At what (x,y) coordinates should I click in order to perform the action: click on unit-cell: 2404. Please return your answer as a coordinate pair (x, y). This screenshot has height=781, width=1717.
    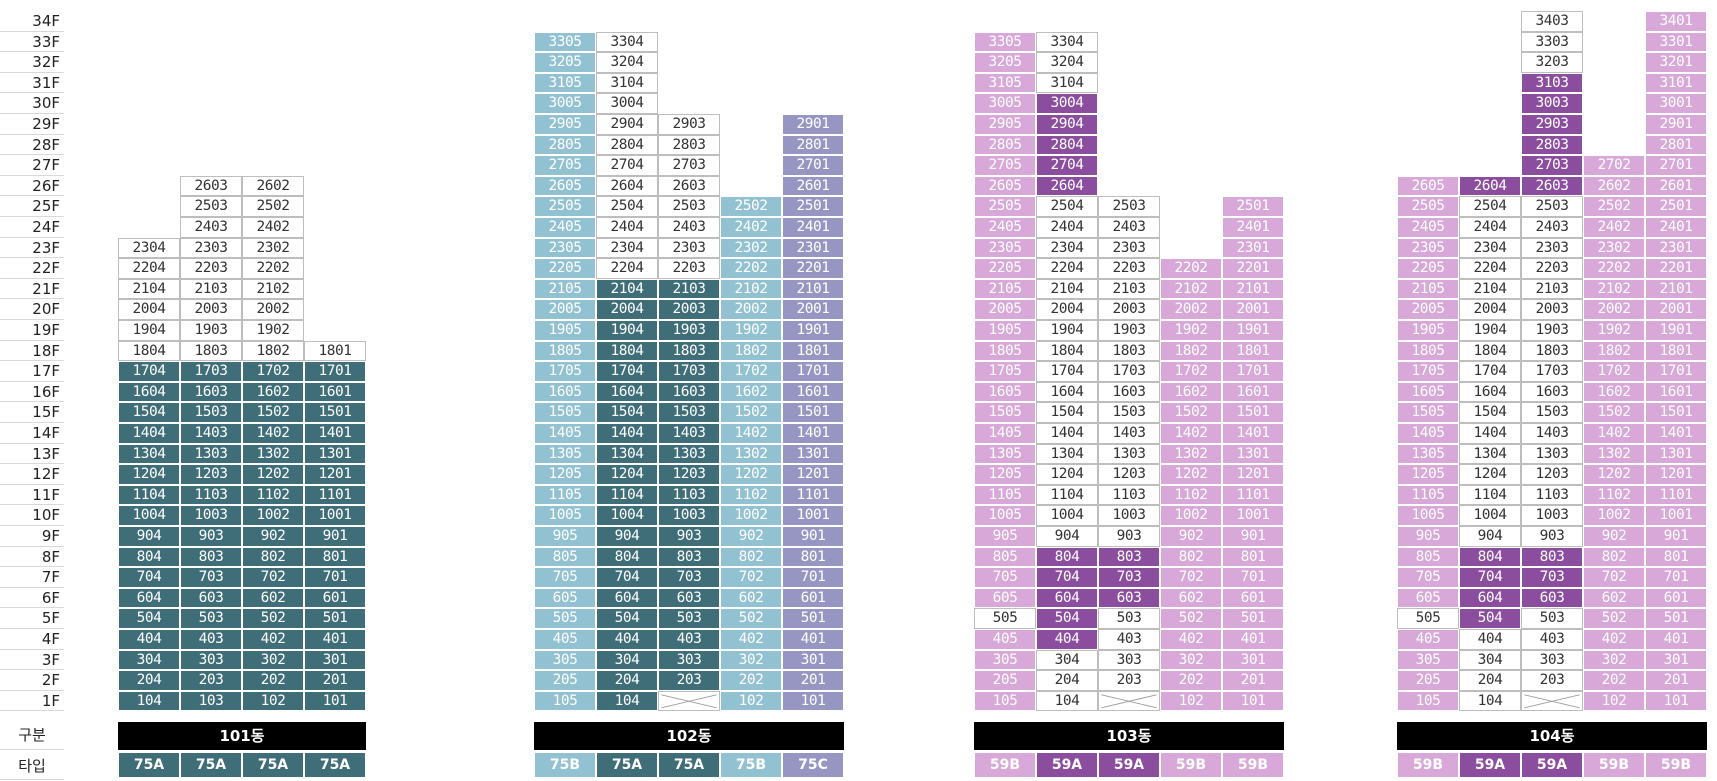
    Looking at the image, I should click on (1490, 227).